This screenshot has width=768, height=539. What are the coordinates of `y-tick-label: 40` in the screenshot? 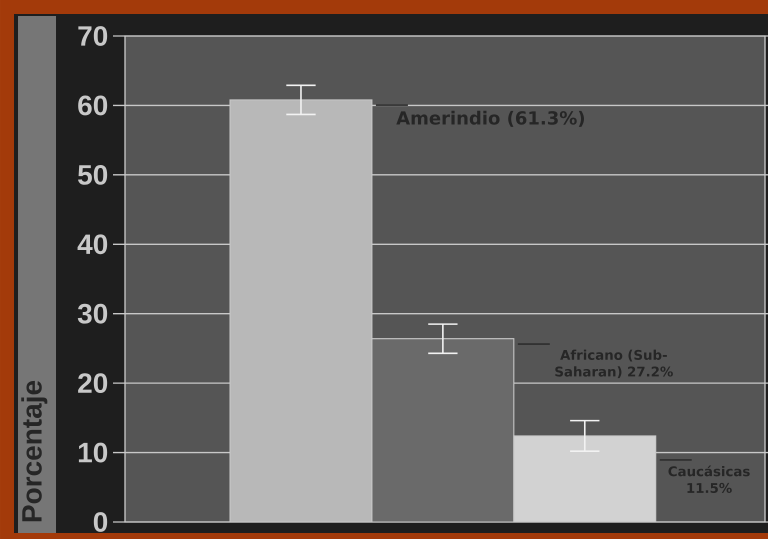 It's located at (93, 244).